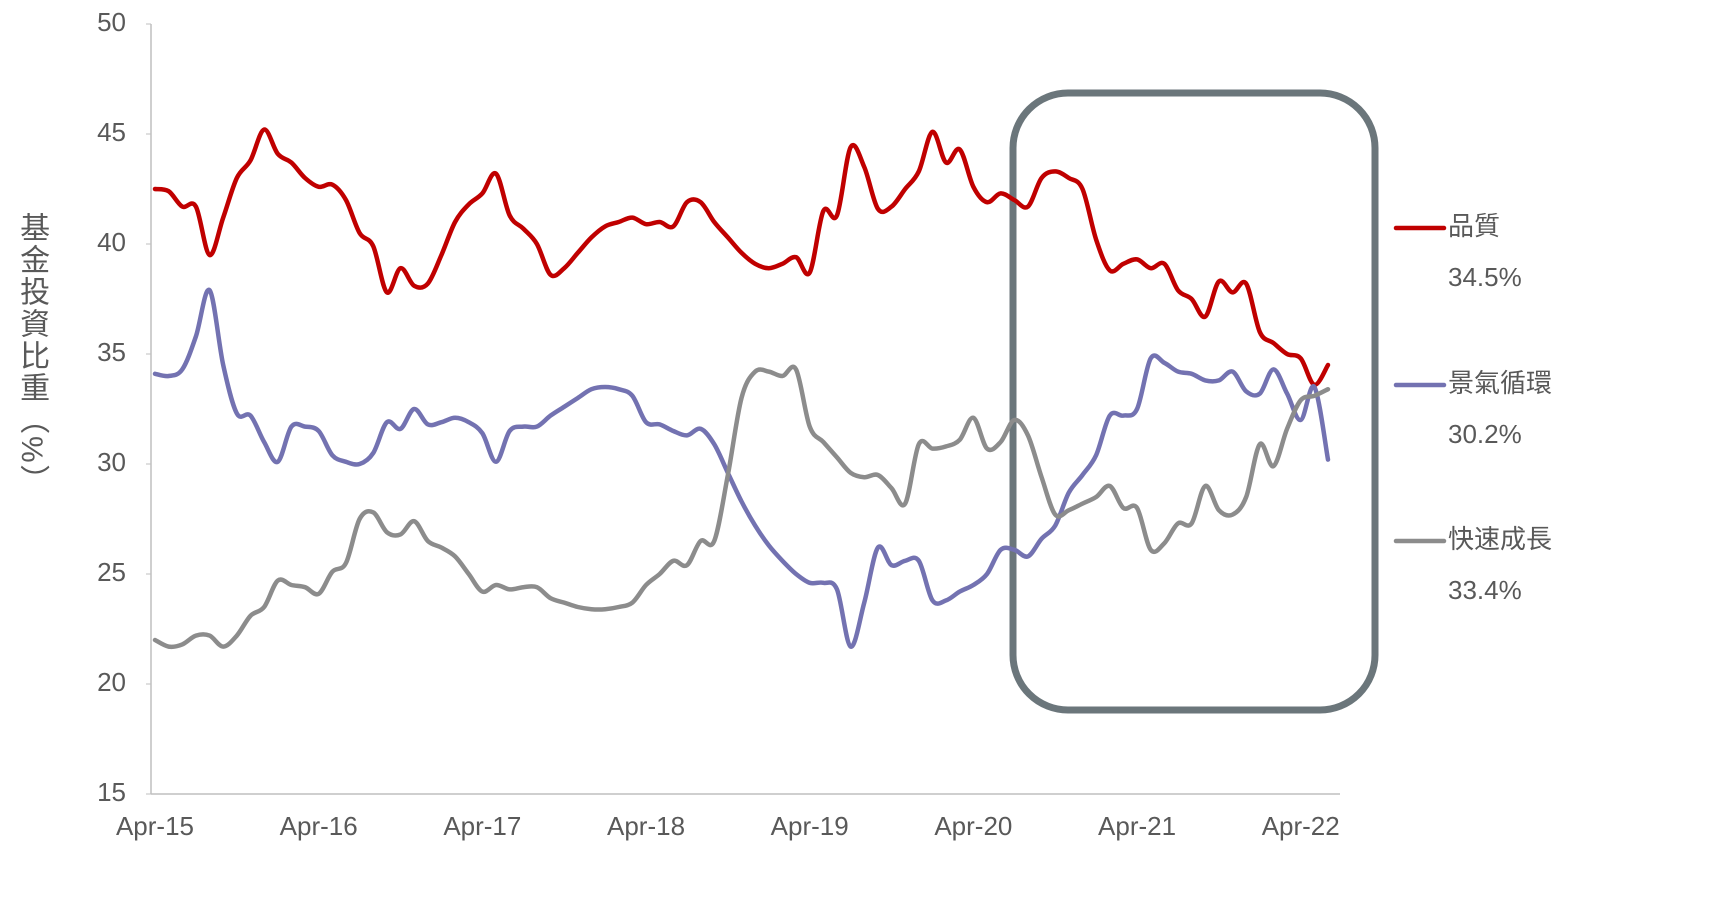 This screenshot has width=1709, height=920. I want to click on y-tick-label: 45, so click(111, 132).